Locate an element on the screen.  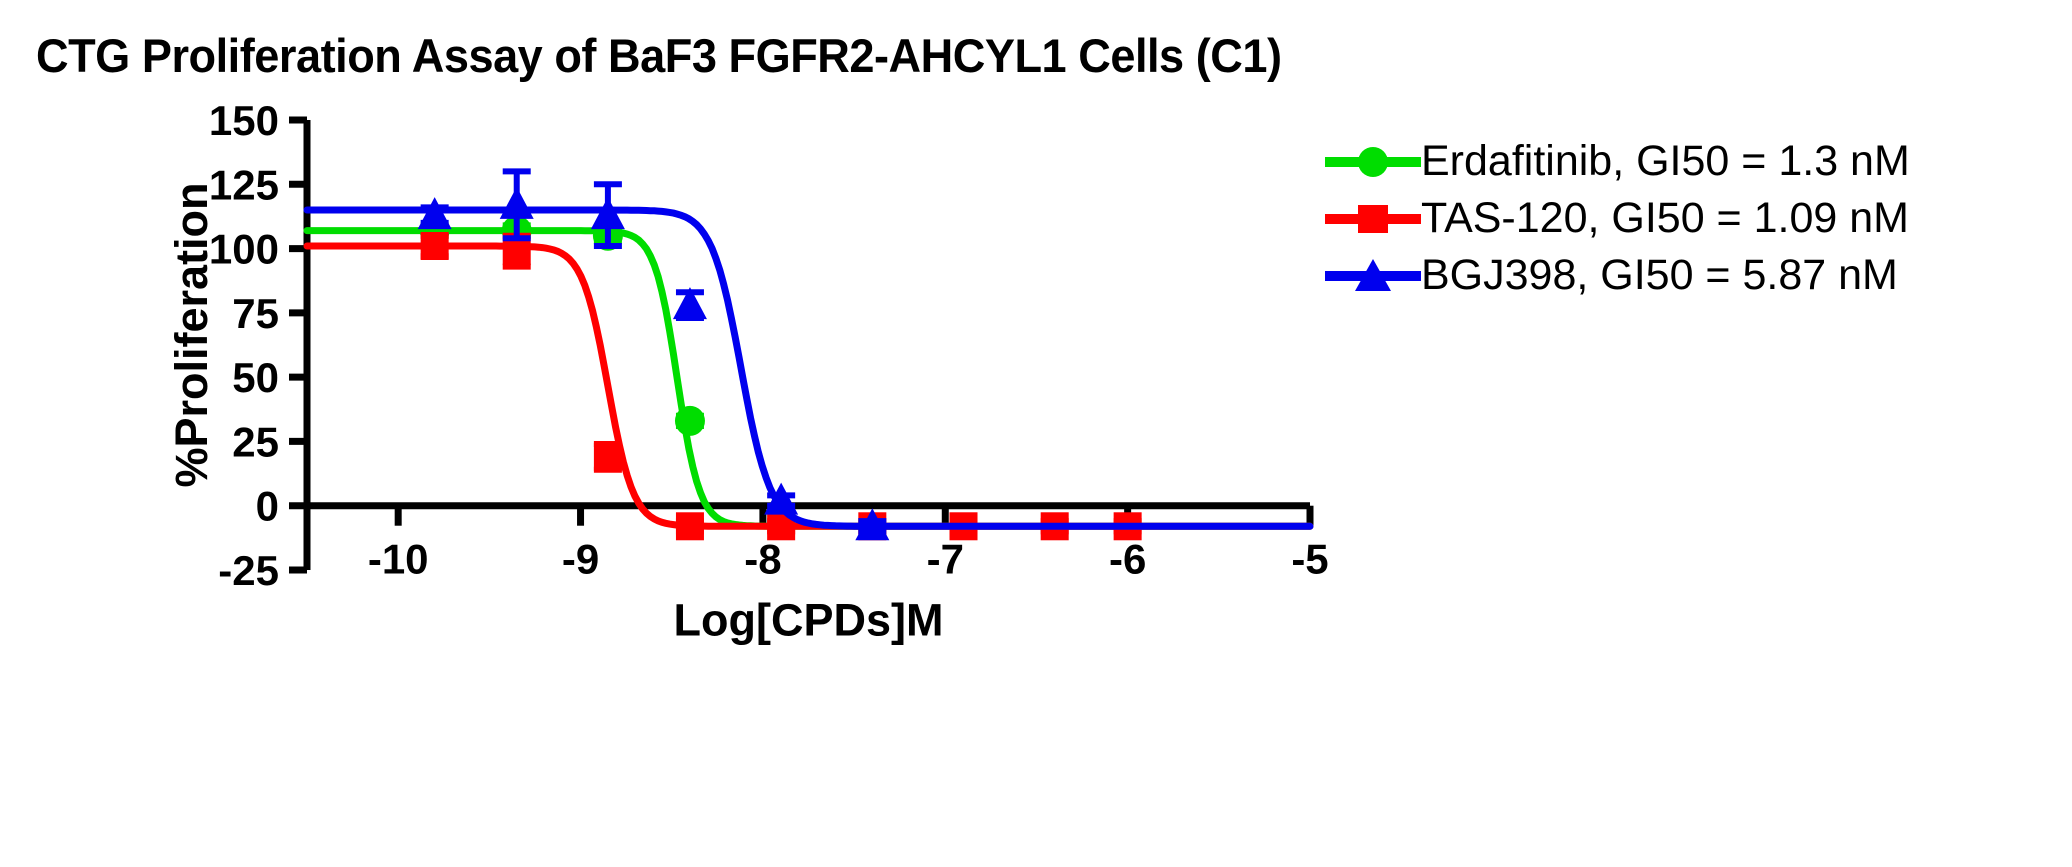
legend-item-1: Erdafitinib, GI50 = 1.3 nM is located at coordinates (1695, 161).